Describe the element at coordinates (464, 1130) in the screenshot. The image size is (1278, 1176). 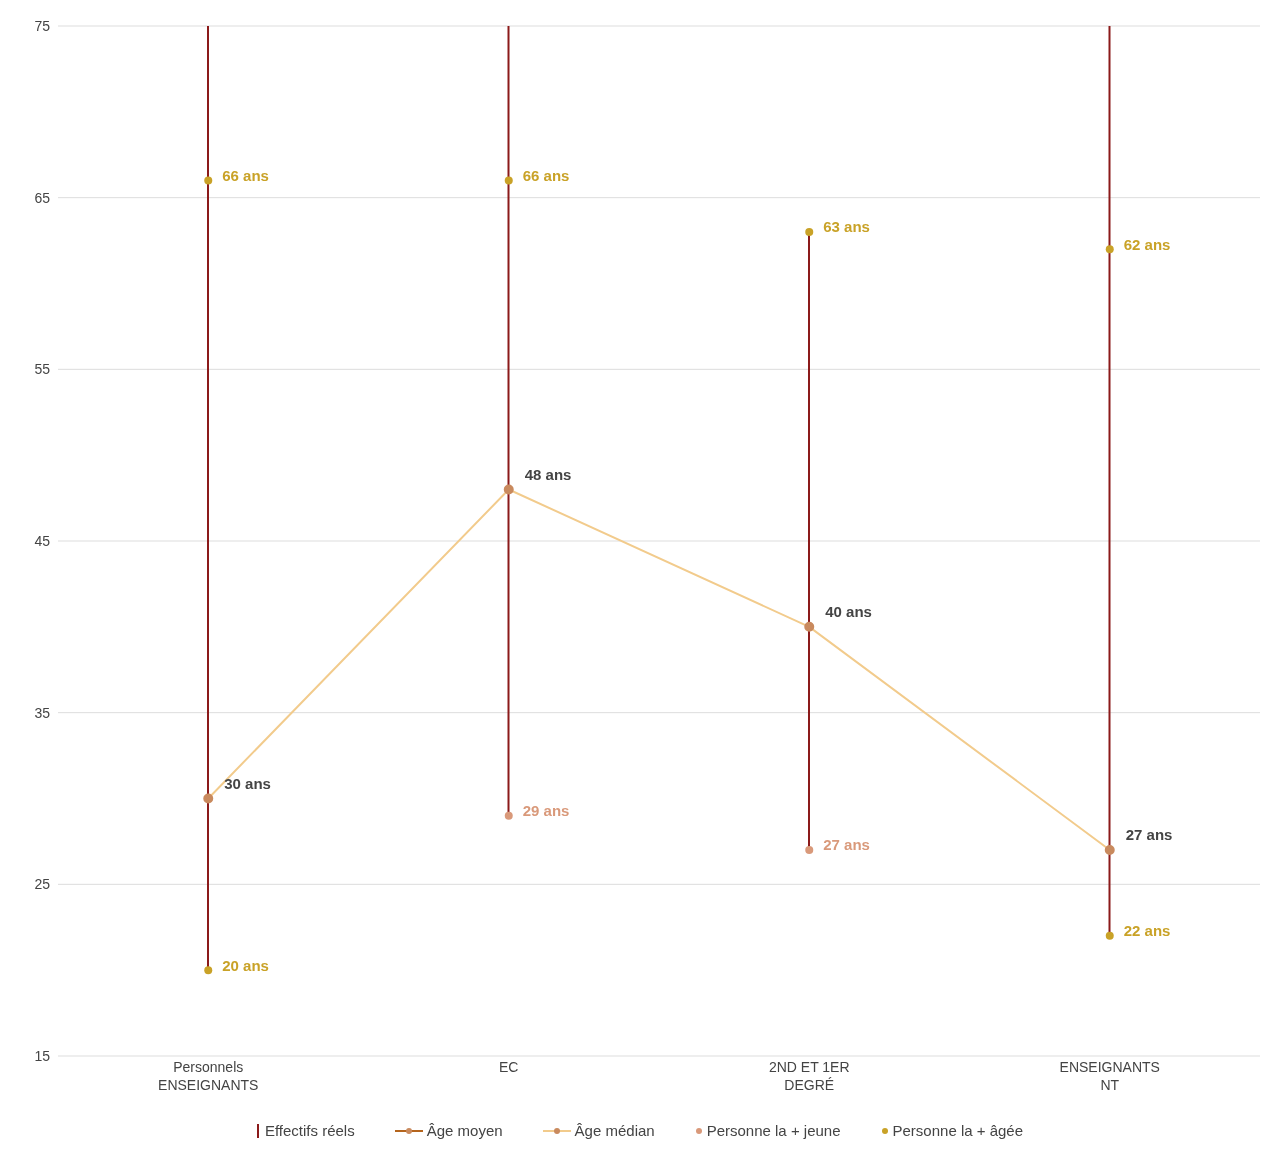
I see `legend-label: Âge moyen` at that location.